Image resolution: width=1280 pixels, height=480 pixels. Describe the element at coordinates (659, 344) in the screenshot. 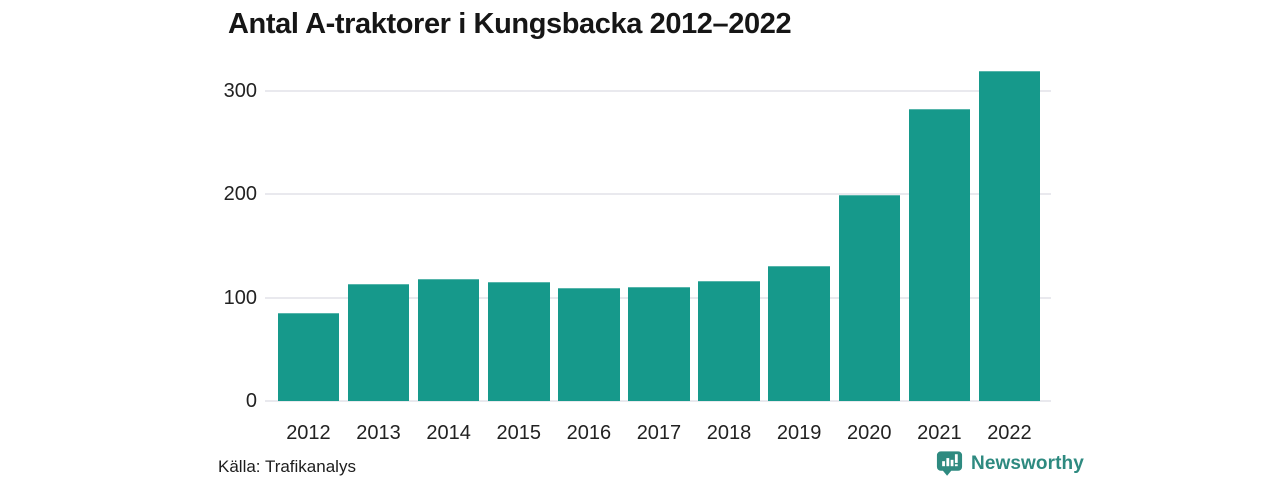

I see `bar-2017` at that location.